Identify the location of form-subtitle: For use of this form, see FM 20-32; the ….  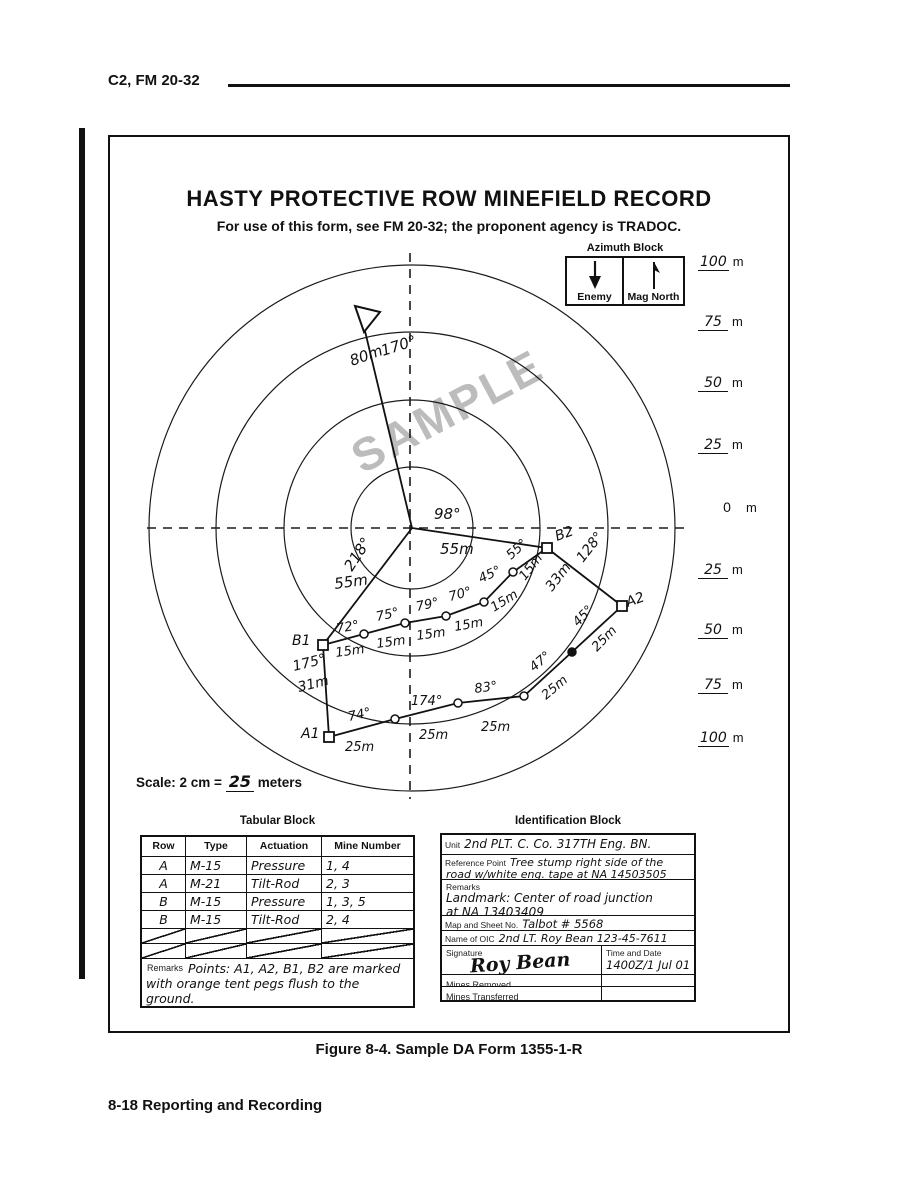
(449, 226).